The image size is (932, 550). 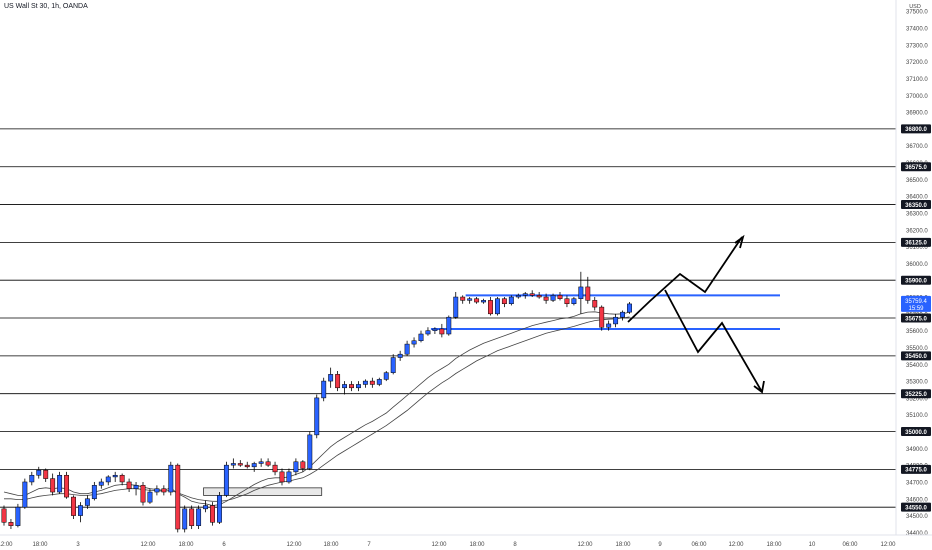 I want to click on bearish-arrow-head, so click(x=759, y=387).